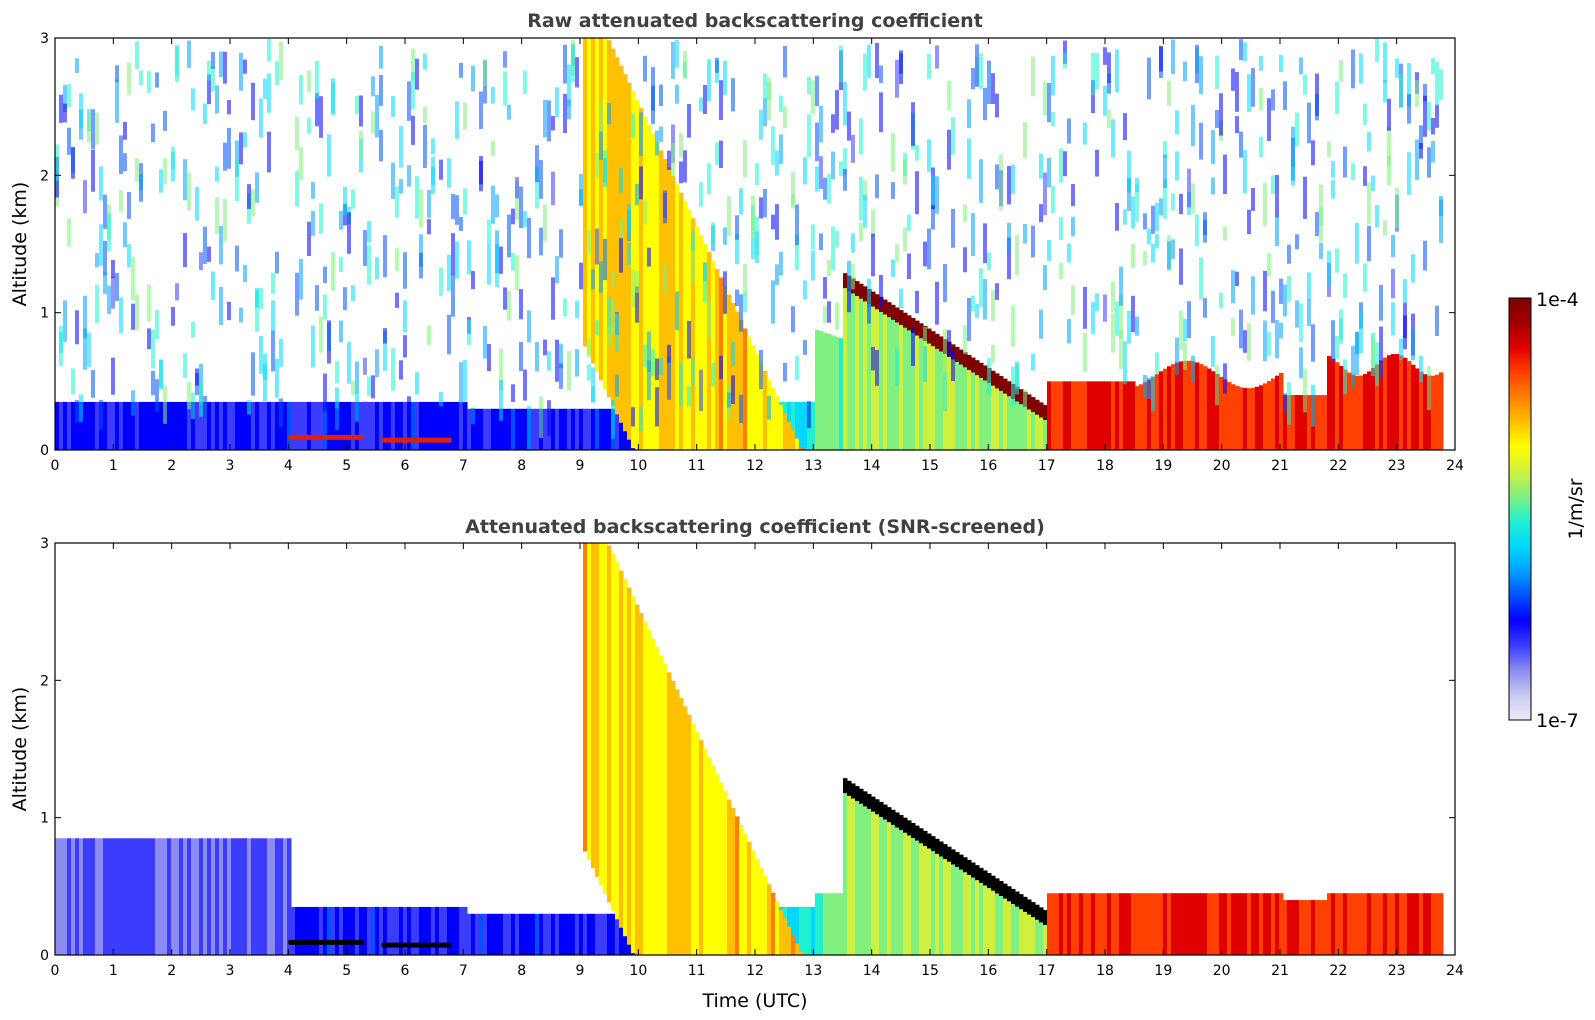 This screenshot has width=1595, height=1020. Describe the element at coordinates (463, 466) in the screenshot. I see `top-x-tick-label: 7` at that location.